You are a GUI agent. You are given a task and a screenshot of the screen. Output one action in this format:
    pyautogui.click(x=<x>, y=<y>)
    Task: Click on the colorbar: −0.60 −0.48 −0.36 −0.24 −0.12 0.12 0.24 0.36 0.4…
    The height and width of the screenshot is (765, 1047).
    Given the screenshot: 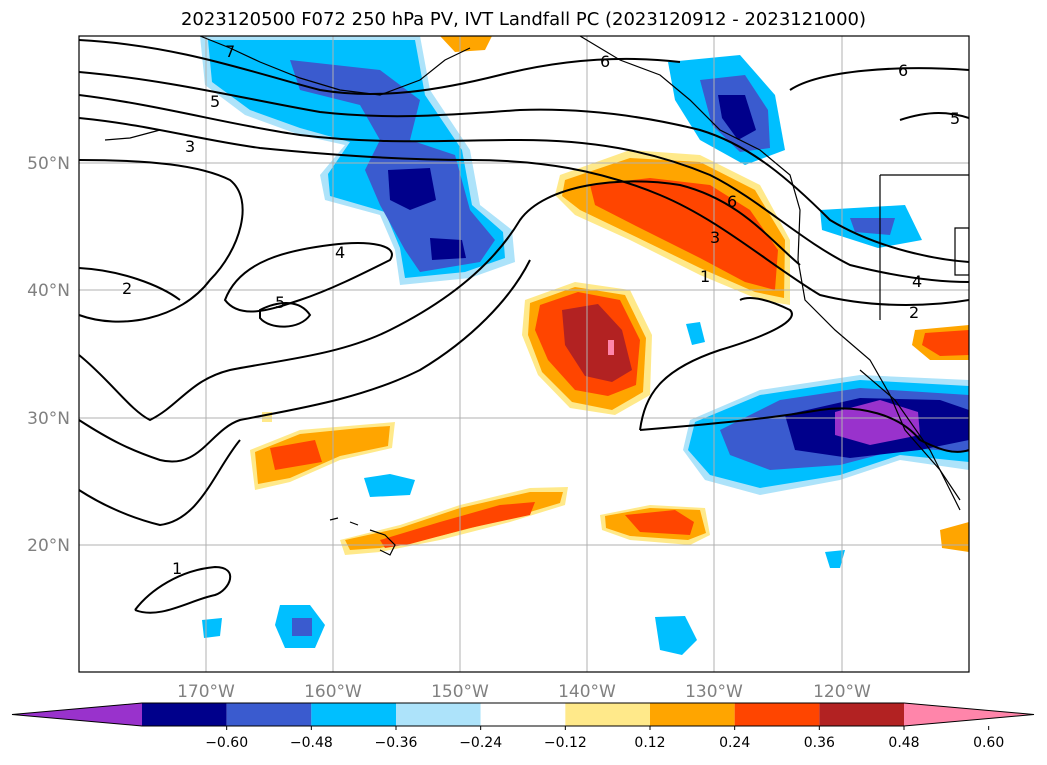 What is the action you would take?
    pyautogui.click(x=523, y=726)
    